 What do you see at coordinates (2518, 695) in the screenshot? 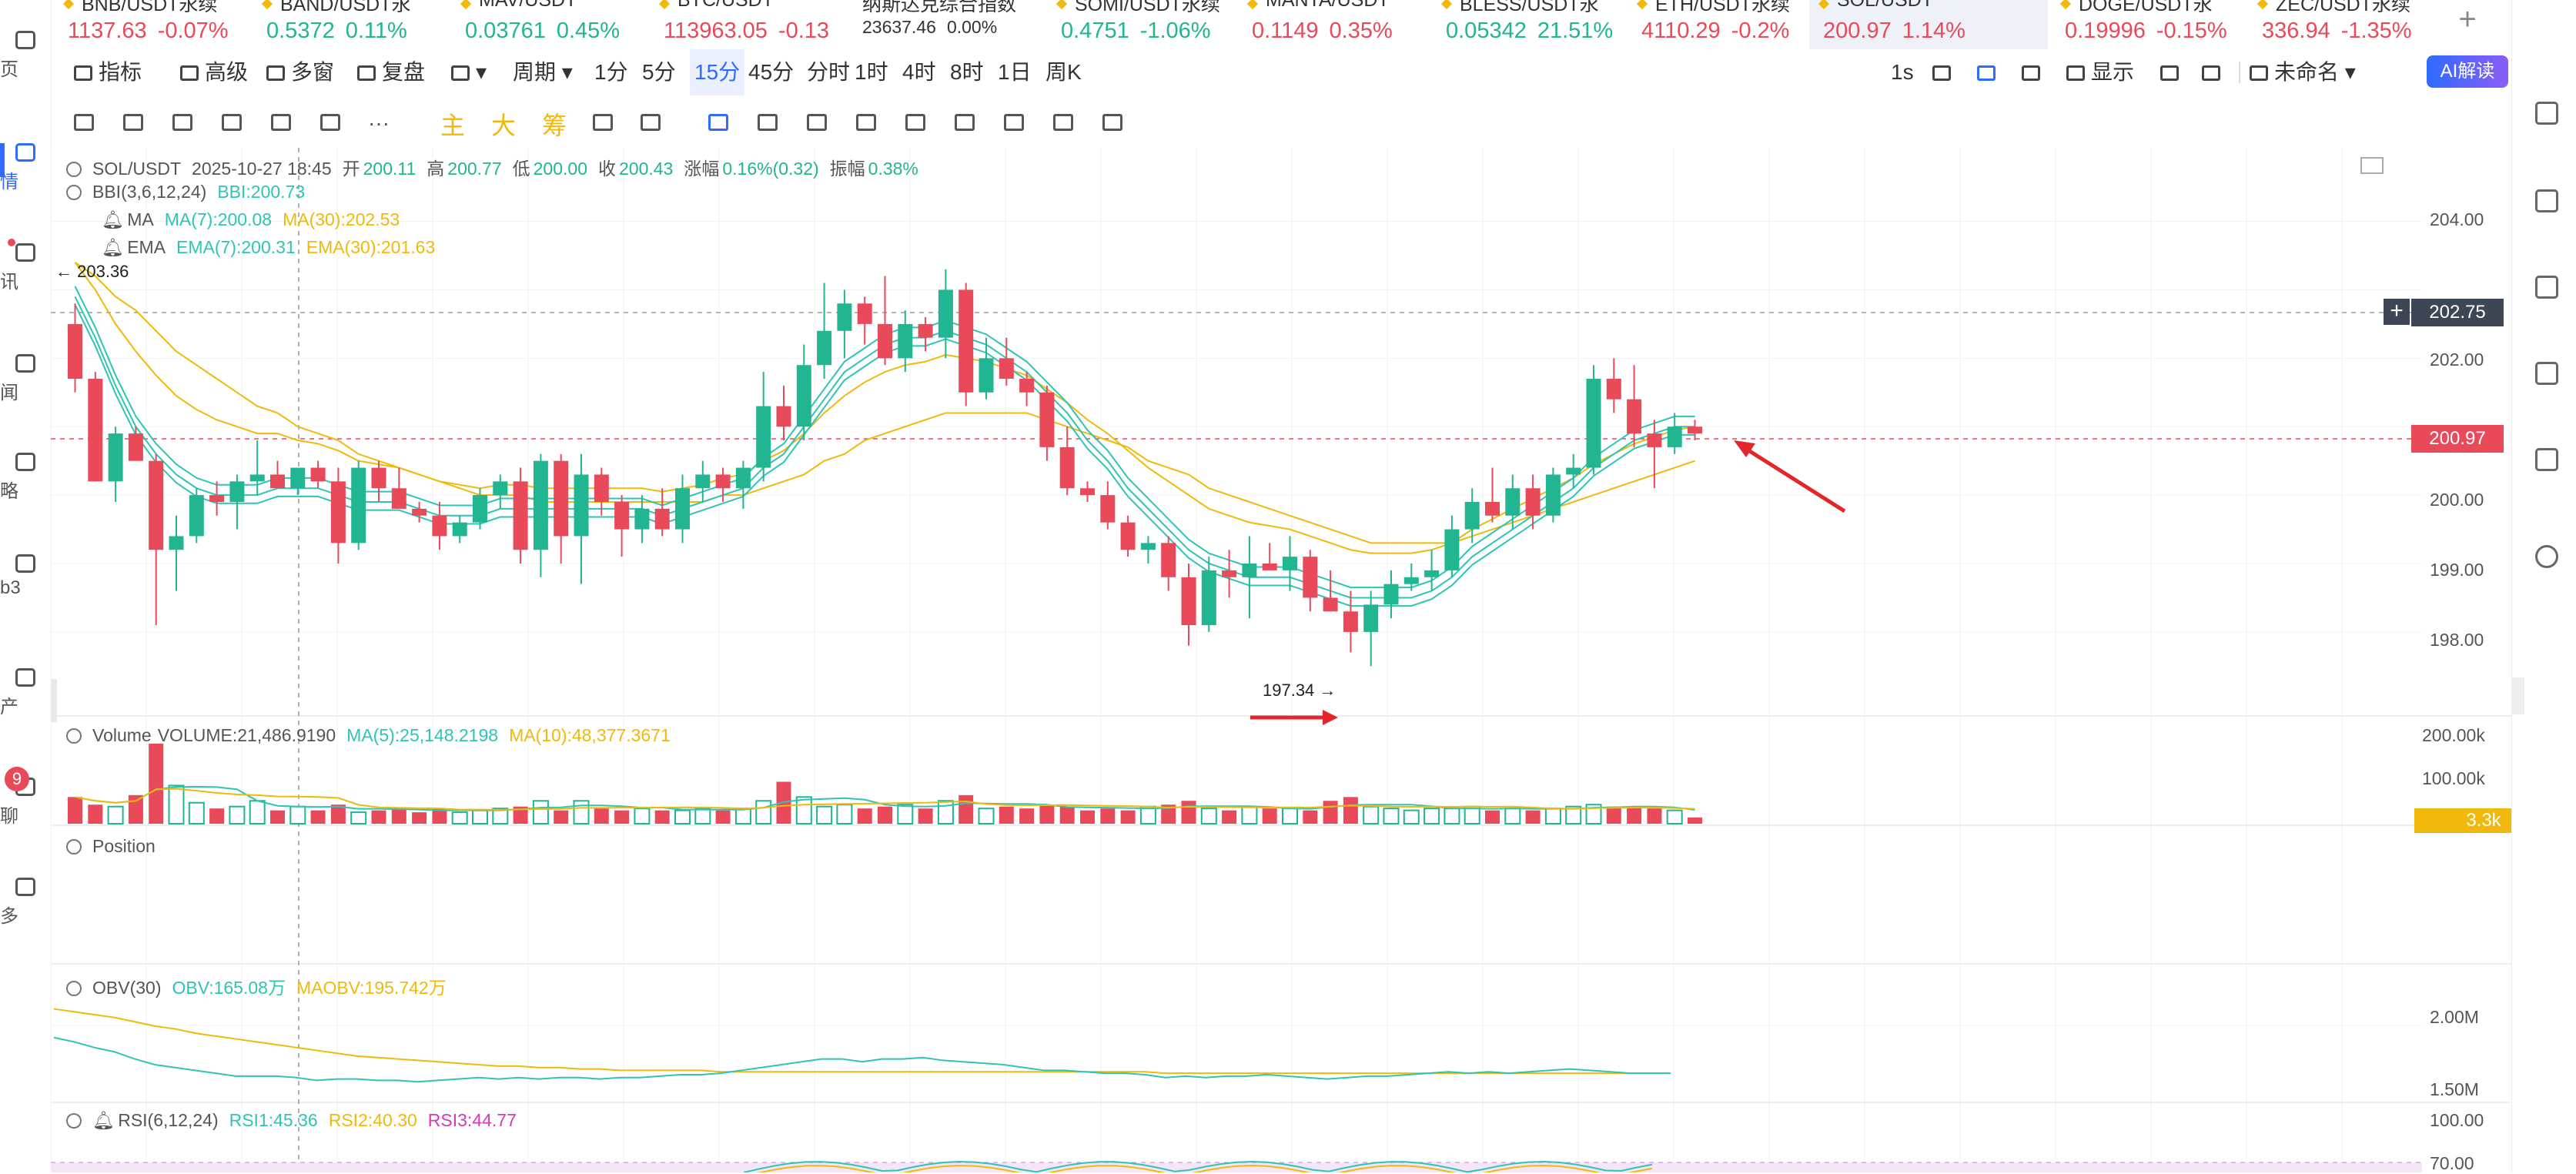
I see `panel-collapse-handle` at bounding box center [2518, 695].